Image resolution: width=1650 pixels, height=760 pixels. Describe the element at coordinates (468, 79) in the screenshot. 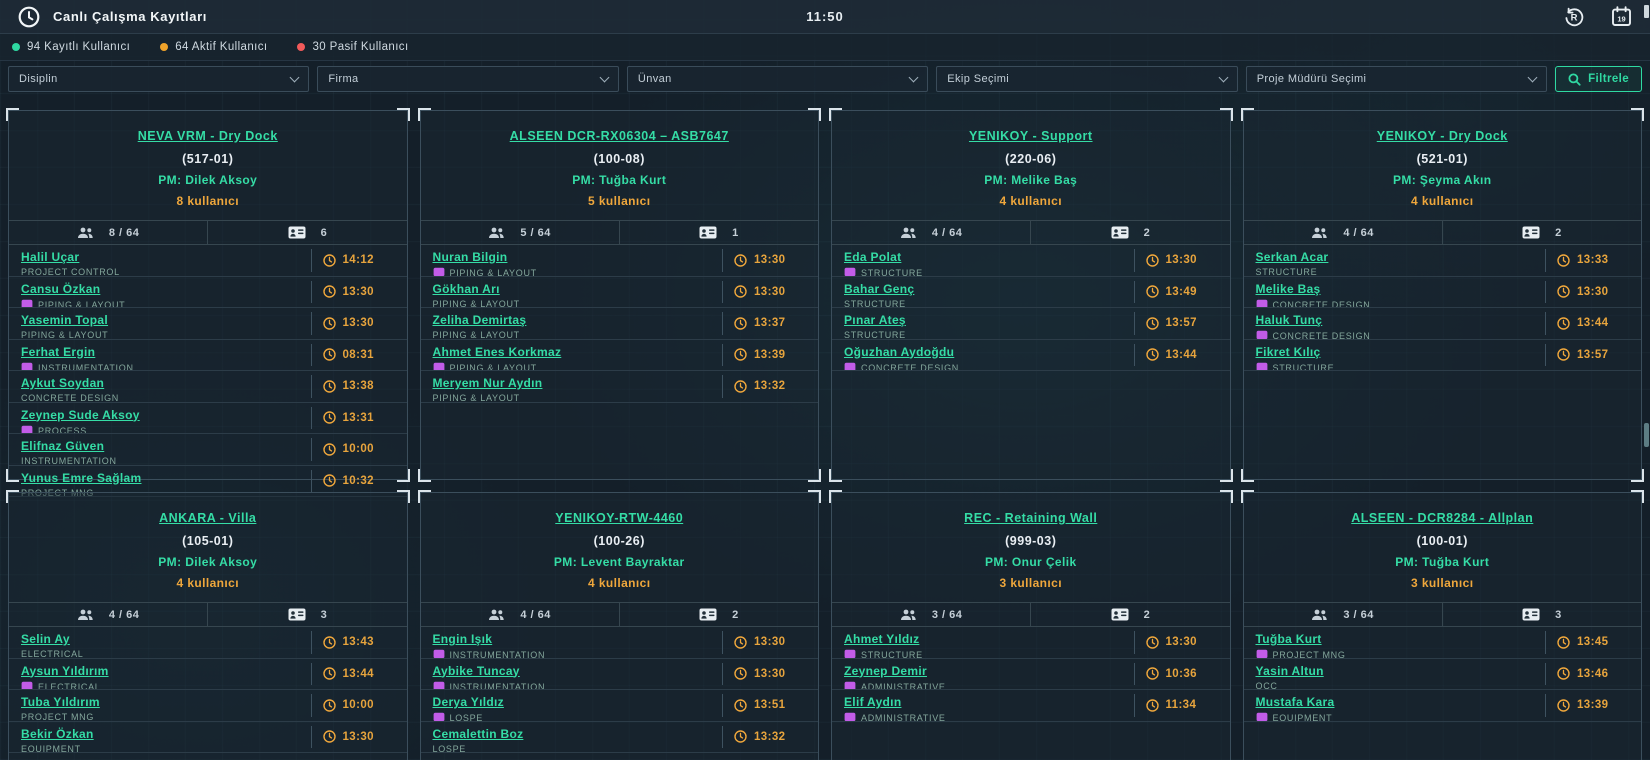

I see `select-firma: Firma` at that location.